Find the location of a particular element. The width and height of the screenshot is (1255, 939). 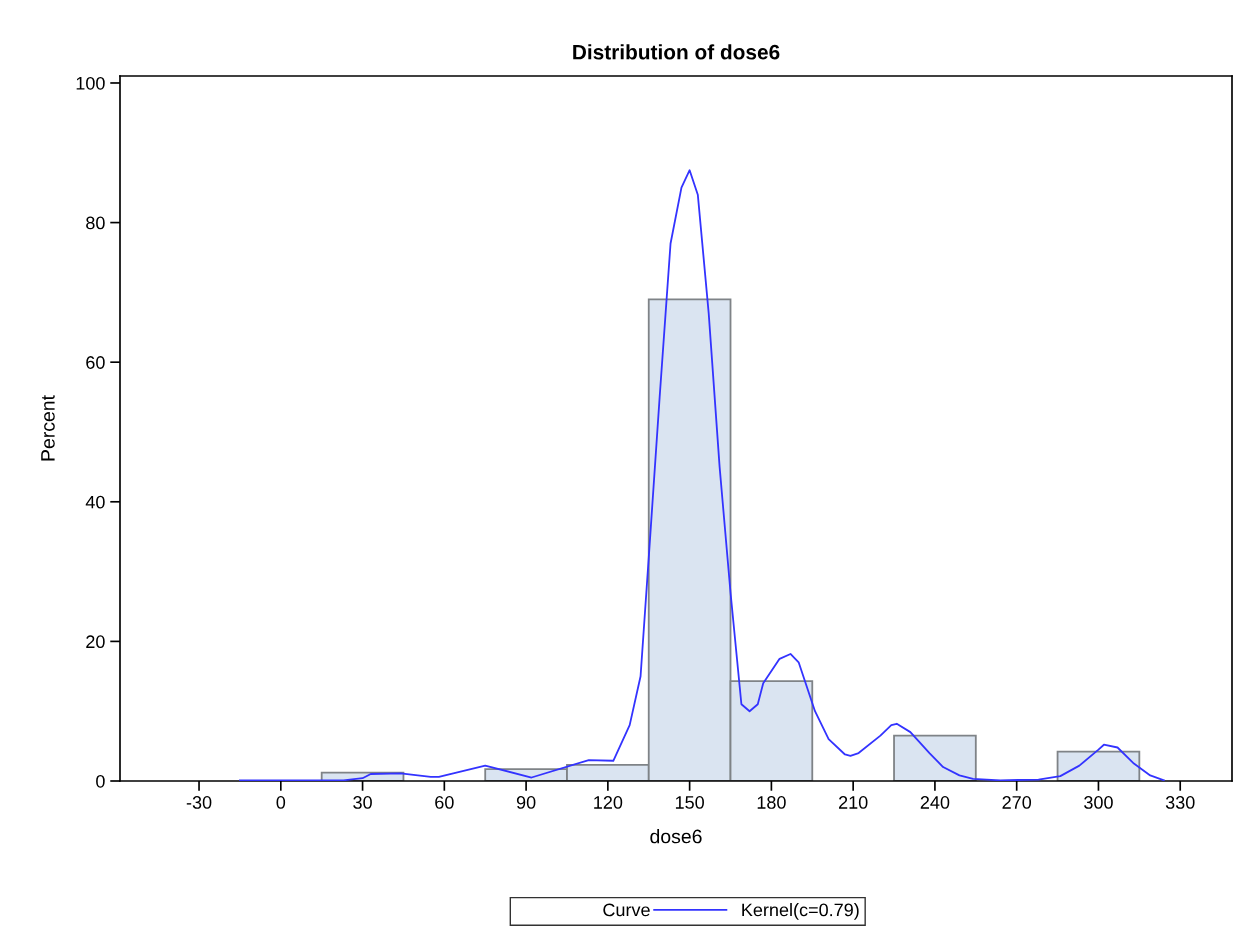

x-tick-label: 270 is located at coordinates (1017, 802).